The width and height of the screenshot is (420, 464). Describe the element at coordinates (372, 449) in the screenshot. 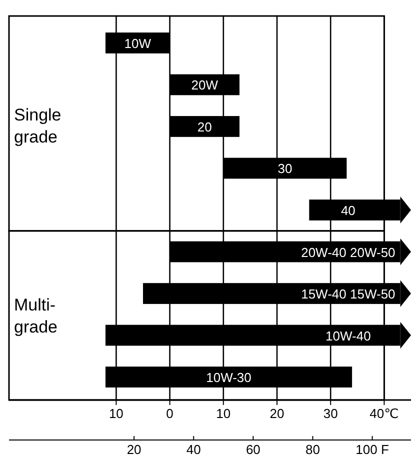

I see `x2-tick-label: 100 F` at that location.